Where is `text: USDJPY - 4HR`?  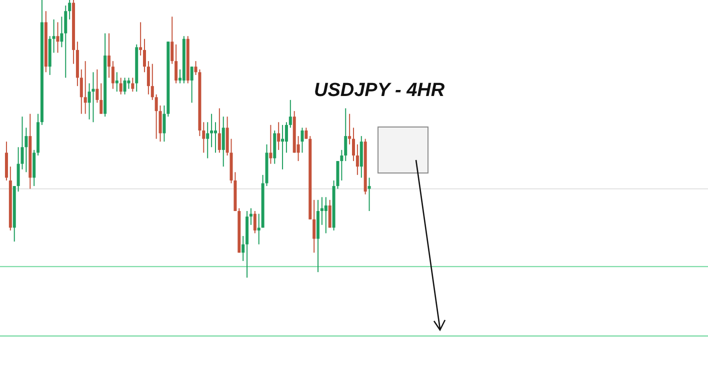
text: USDJPY - 4HR is located at coordinates (379, 90).